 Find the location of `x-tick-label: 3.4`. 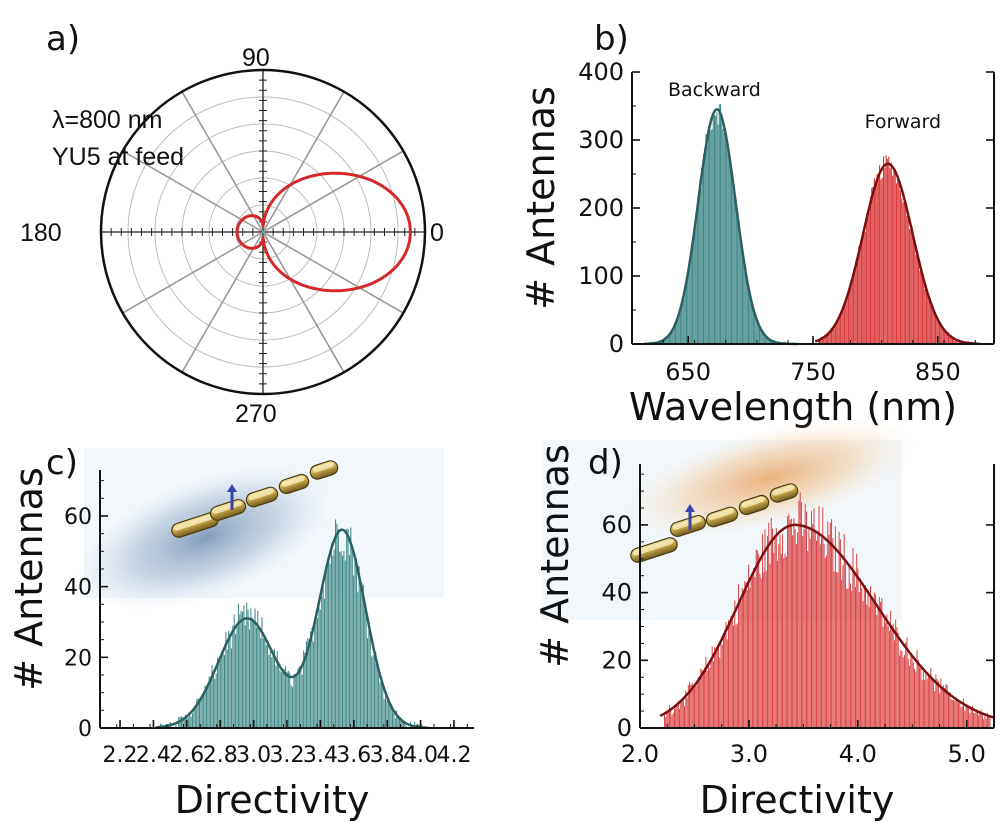

x-tick-label: 3.4 is located at coordinates (320, 755).